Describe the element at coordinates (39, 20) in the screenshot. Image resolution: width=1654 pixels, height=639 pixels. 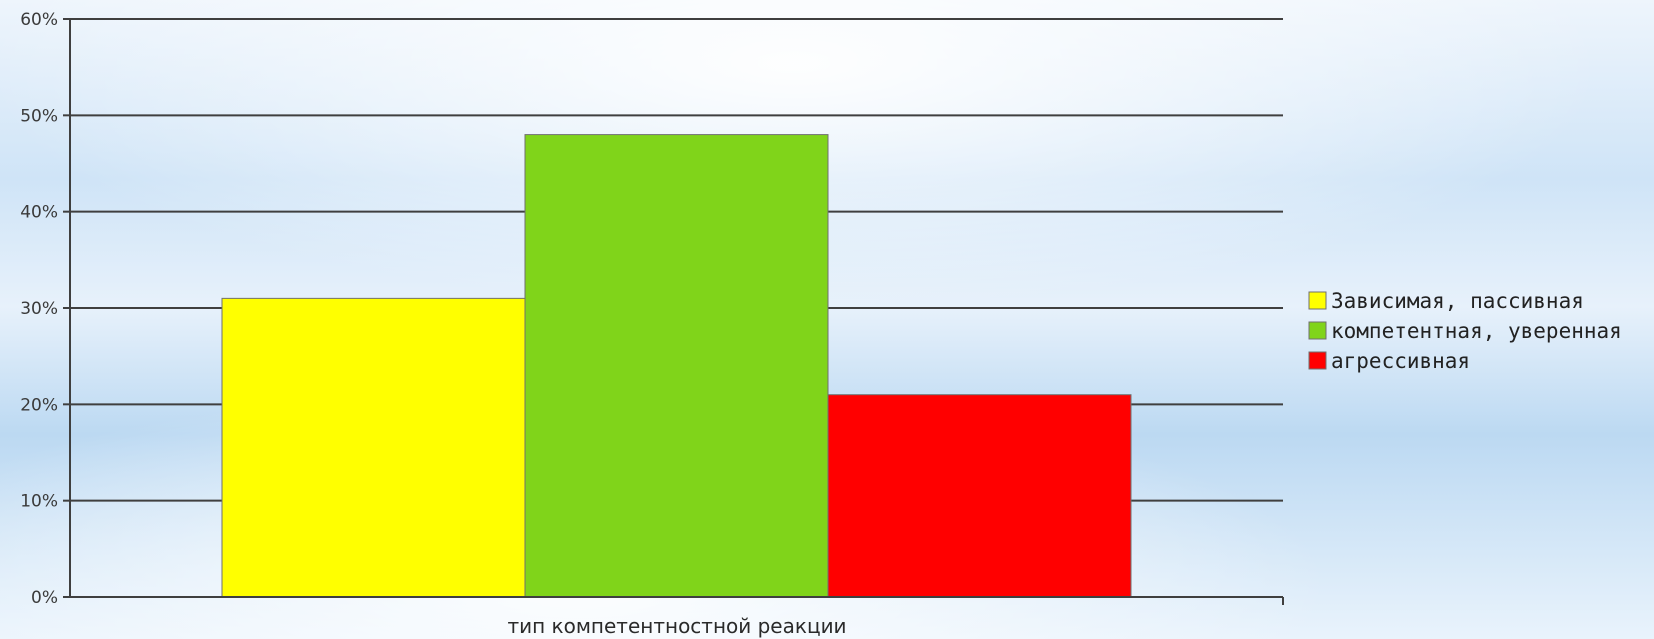
I see `y-tick-label: 60%` at that location.